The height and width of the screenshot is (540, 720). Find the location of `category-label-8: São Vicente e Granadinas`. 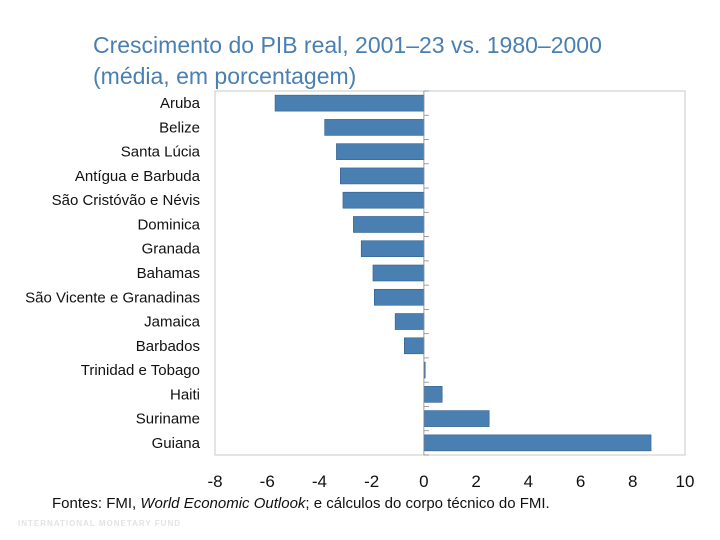

category-label-8: São Vicente e Granadinas is located at coordinates (112, 297).